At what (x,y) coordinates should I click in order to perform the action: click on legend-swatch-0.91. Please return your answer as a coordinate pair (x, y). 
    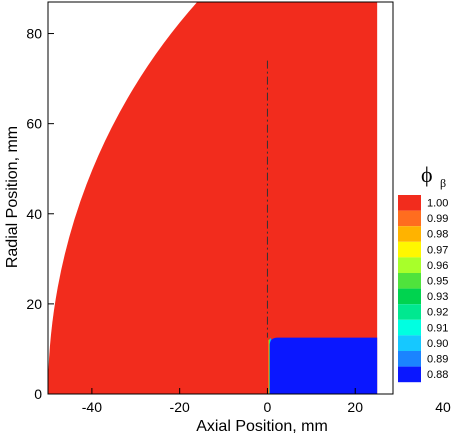
    Looking at the image, I should click on (409, 327).